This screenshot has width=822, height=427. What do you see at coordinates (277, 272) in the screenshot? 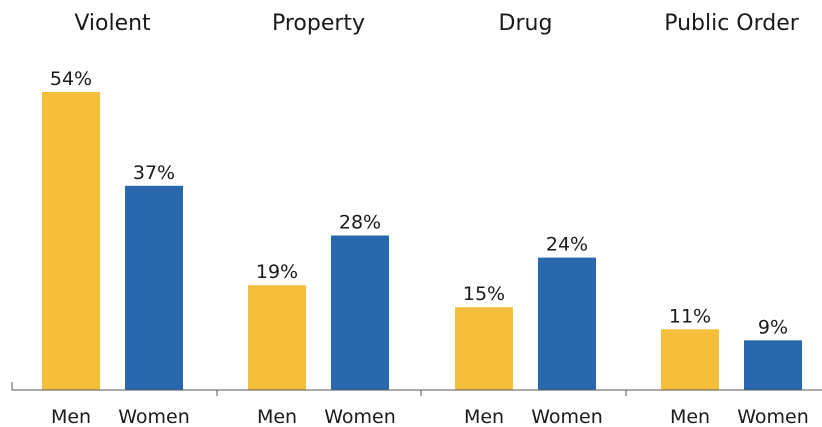
I see `value-label-men-1: 19%` at bounding box center [277, 272].